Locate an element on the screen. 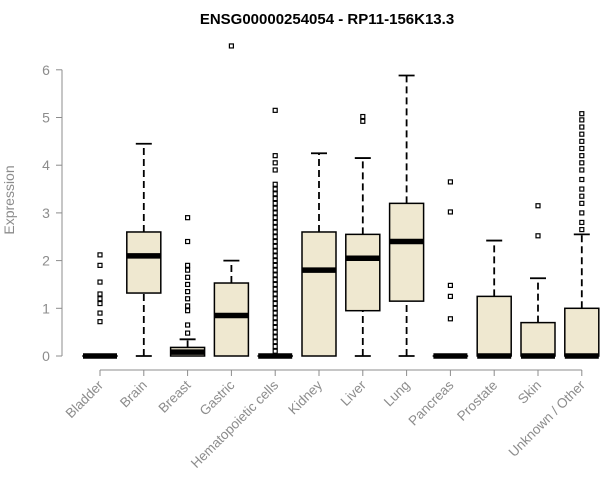 The image size is (600, 500). box-liver is located at coordinates (363, 235).